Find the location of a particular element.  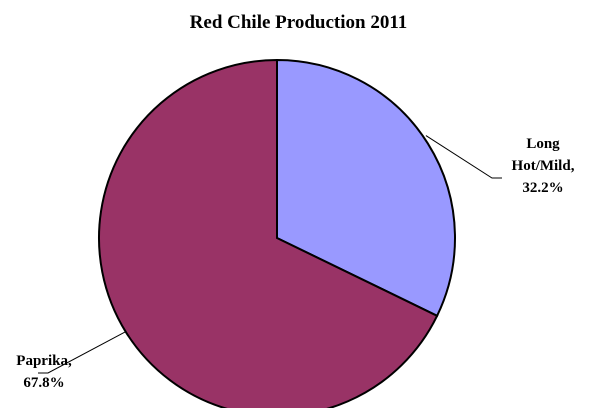

data-label-line: Paprika, is located at coordinates (44, 361).